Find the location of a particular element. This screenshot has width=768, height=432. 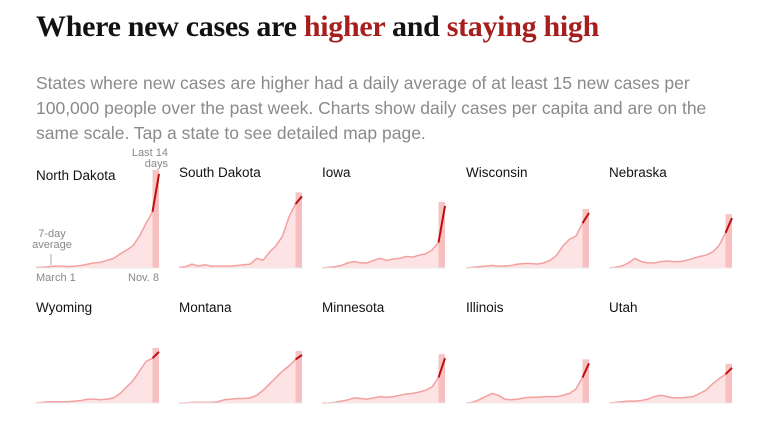

last-14-days-label: Last 14 days is located at coordinates (149, 158).